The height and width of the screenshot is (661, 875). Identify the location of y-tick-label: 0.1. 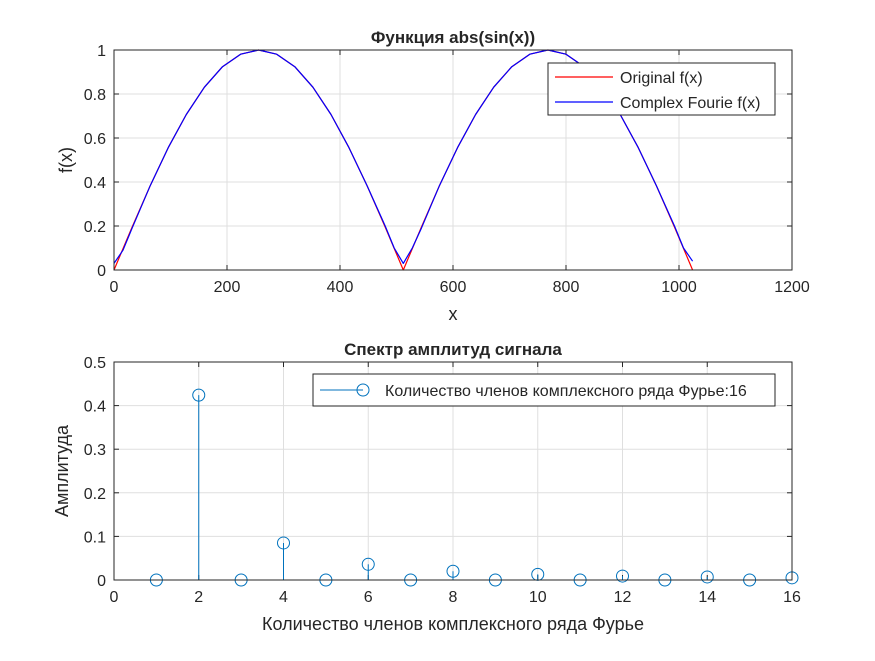
(95, 537).